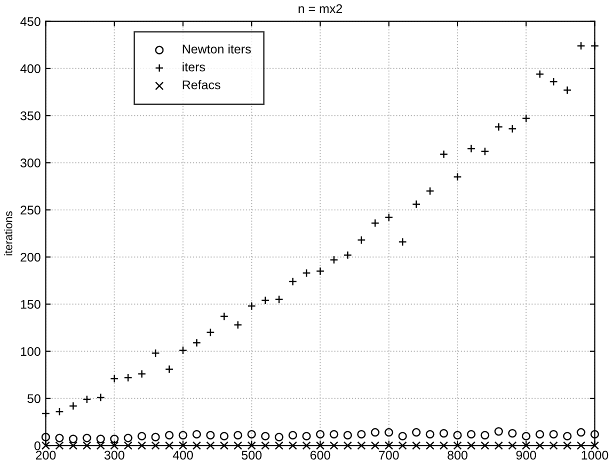  What do you see at coordinates (30, 210) in the screenshot?
I see `y-tick-label: 250` at bounding box center [30, 210].